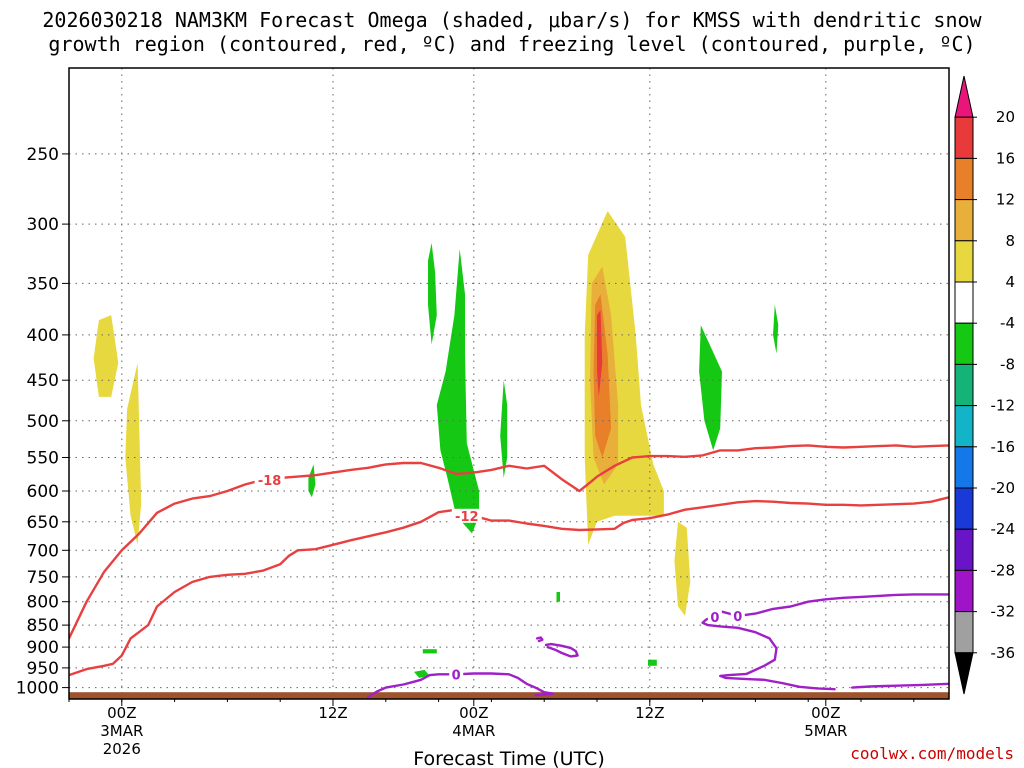 The height and width of the screenshot is (768, 1024). What do you see at coordinates (43, 381) in the screenshot?
I see `y-tick-label-450: 450` at bounding box center [43, 381].